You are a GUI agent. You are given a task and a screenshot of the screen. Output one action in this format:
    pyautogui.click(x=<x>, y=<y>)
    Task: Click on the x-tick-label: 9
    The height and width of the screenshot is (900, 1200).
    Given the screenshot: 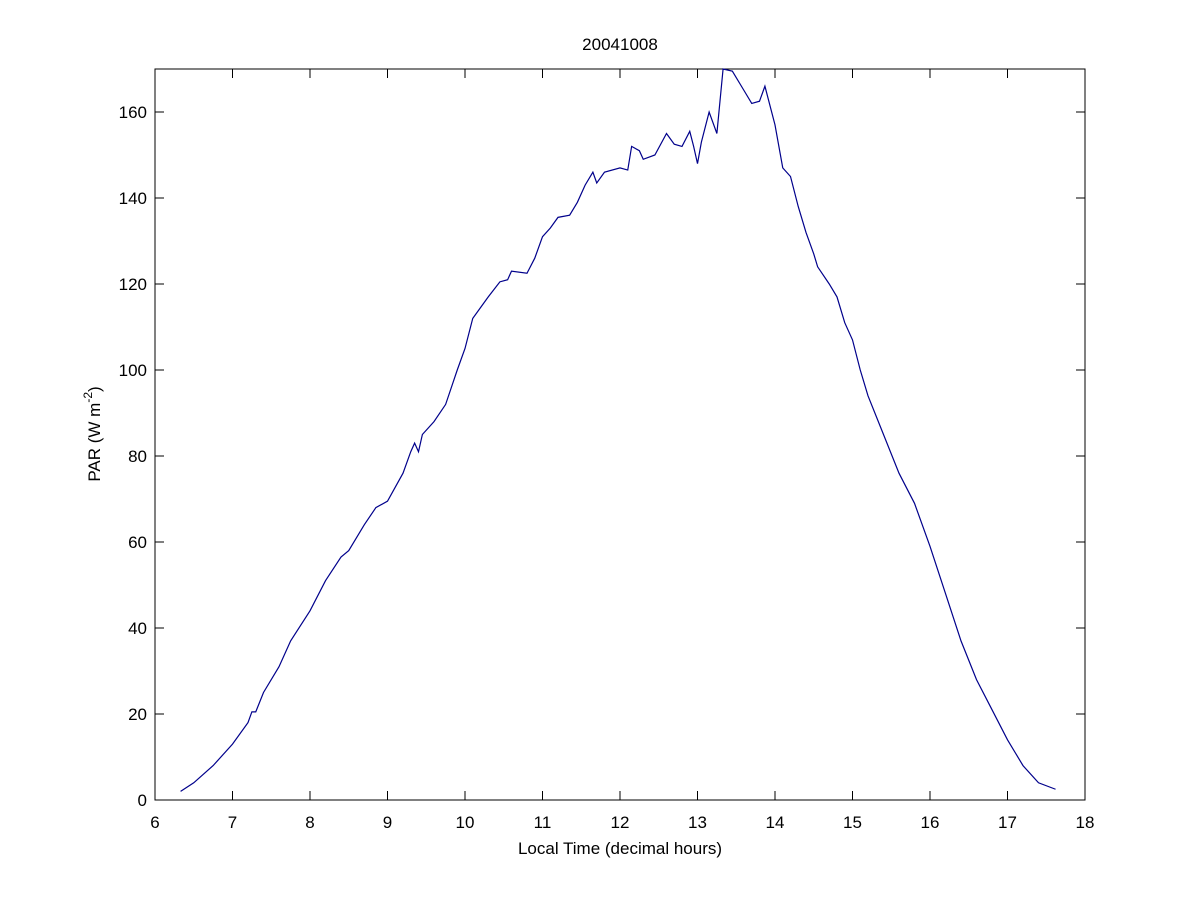 What is the action you would take?
    pyautogui.click(x=387, y=822)
    